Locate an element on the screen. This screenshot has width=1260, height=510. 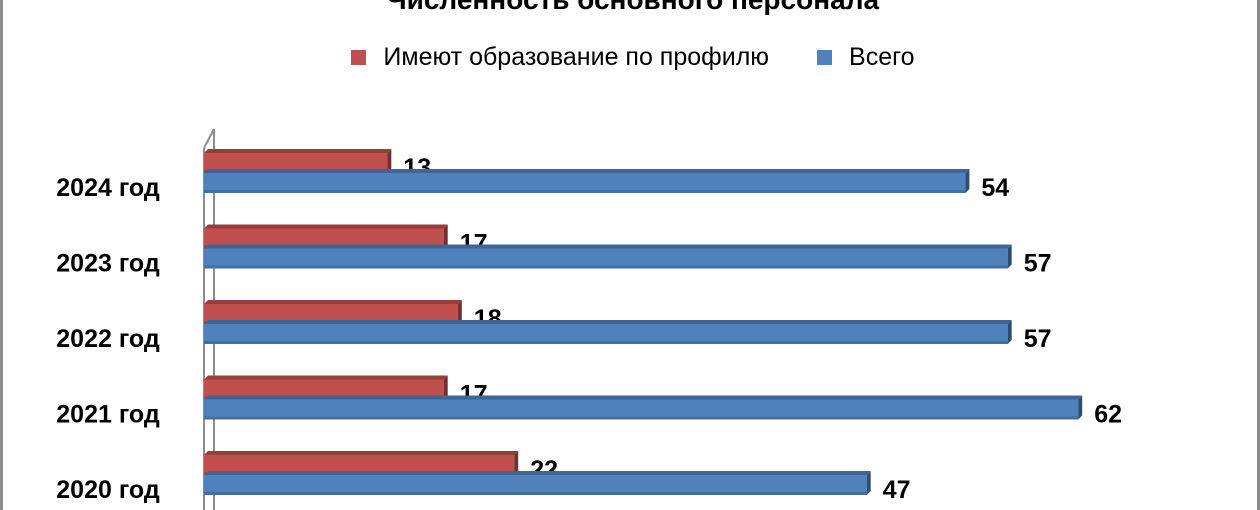
legend-swatch-total is located at coordinates (825, 57).